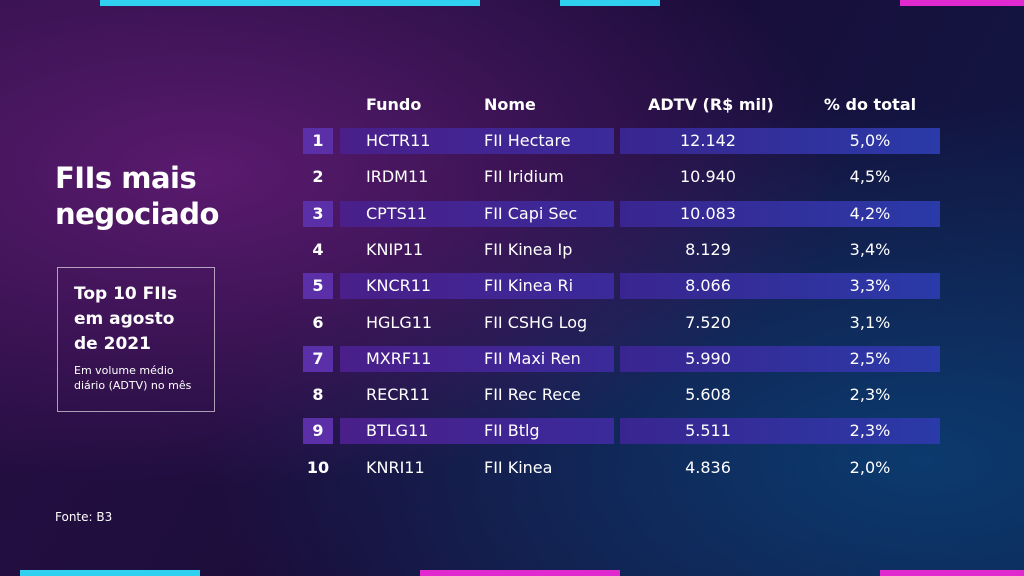 This screenshot has height=576, width=1024. I want to click on rank: 4, so click(318, 249).